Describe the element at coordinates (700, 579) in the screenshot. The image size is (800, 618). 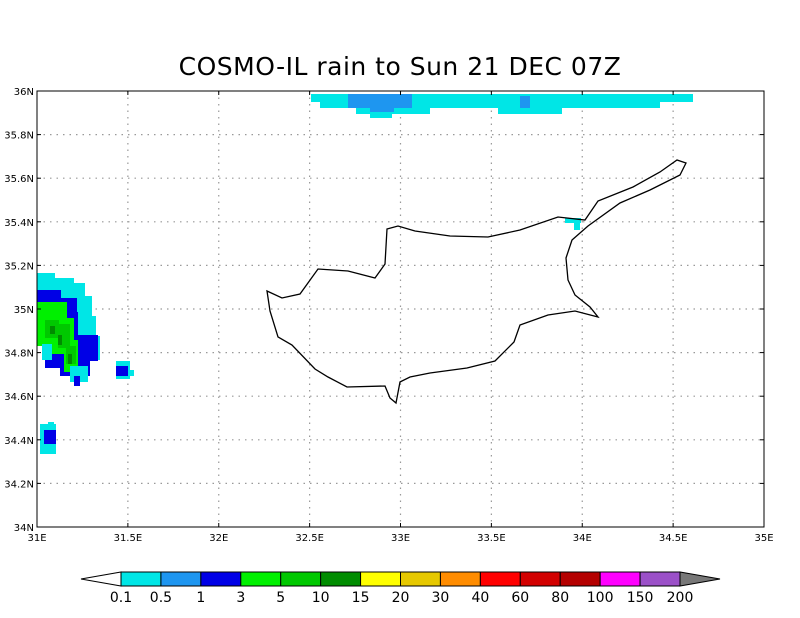
I see `colorbar-high-arrow` at that location.